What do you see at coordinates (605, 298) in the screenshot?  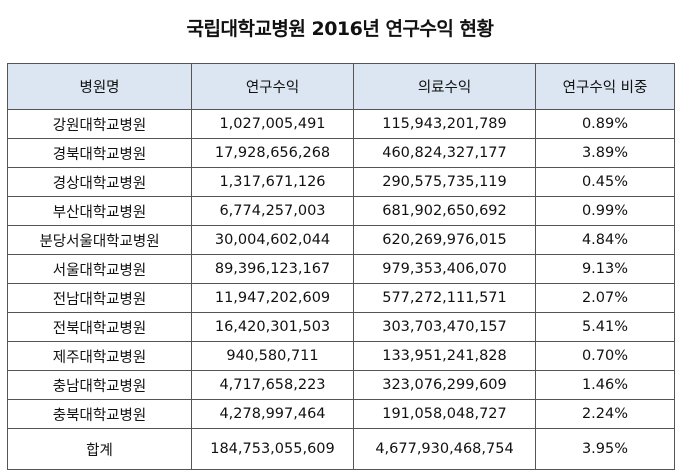 I see `research-share-cell: 2.07%` at bounding box center [605, 298].